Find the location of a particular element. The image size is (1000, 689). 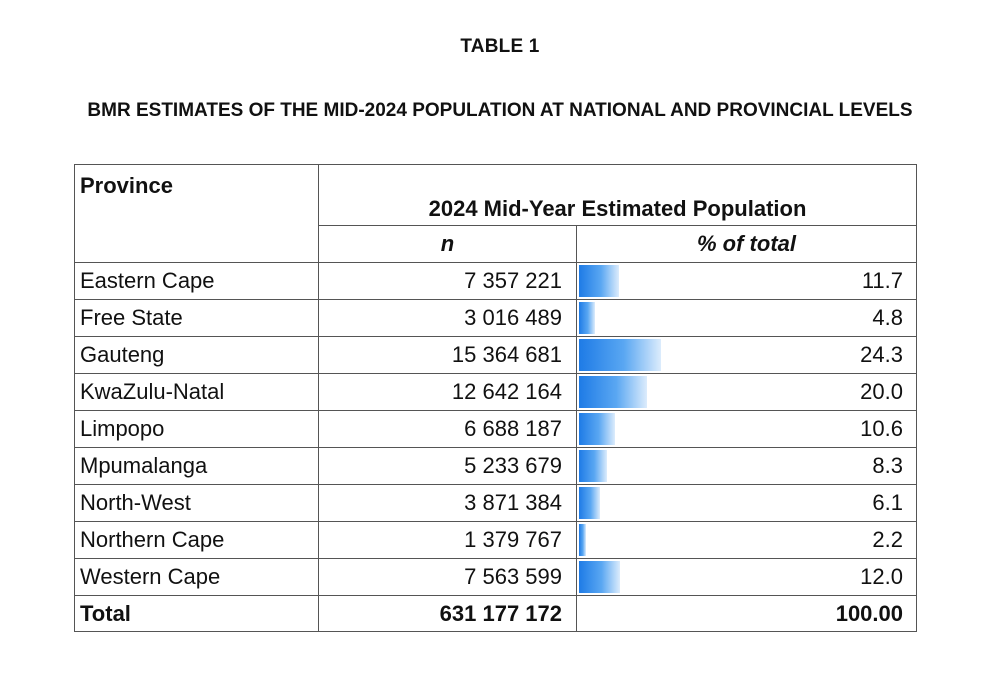

total-percent-text: 100.00 is located at coordinates (869, 613).